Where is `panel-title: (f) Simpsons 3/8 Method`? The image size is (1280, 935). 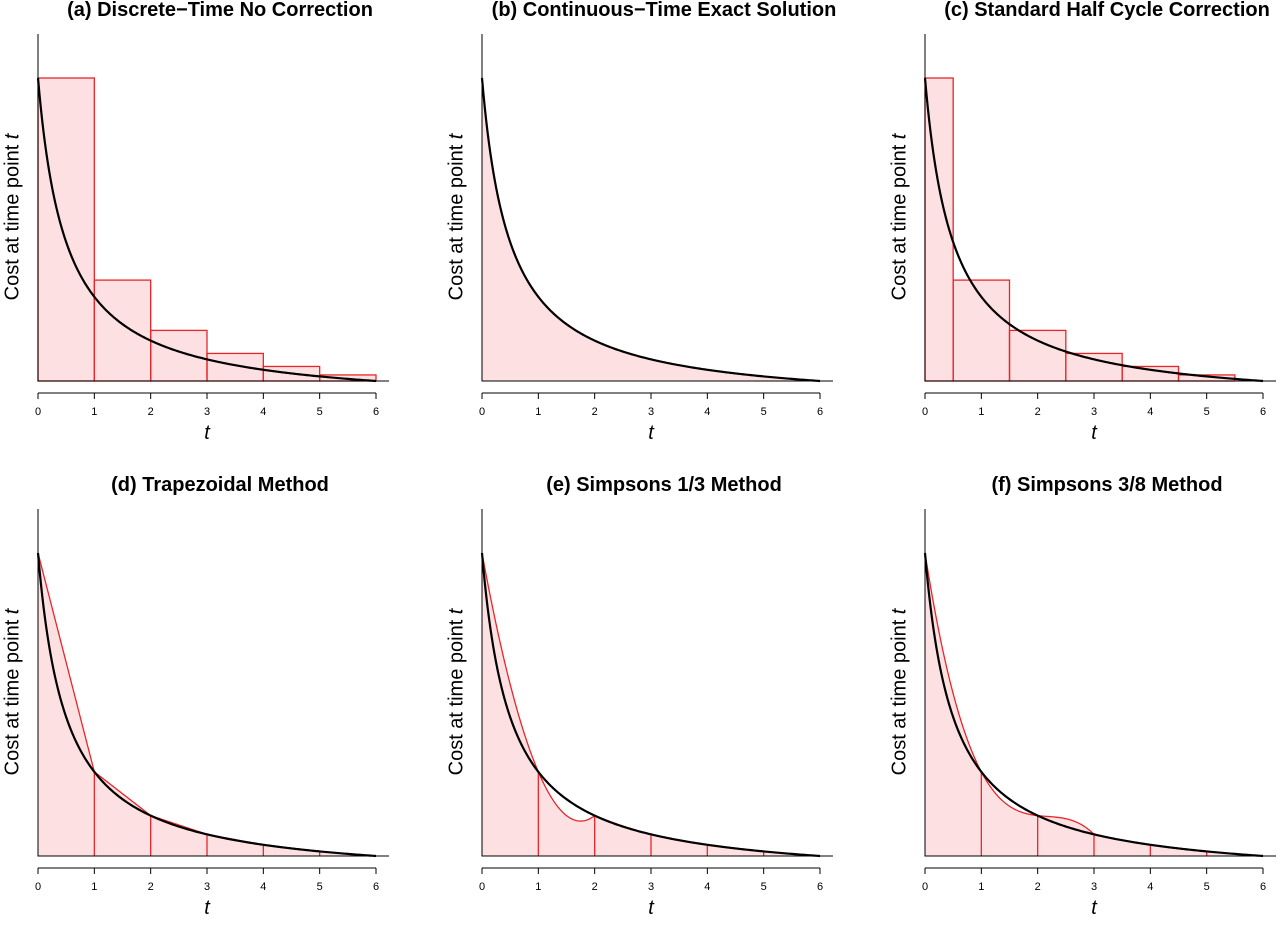 panel-title: (f) Simpsons 3/8 Method is located at coordinates (1107, 485).